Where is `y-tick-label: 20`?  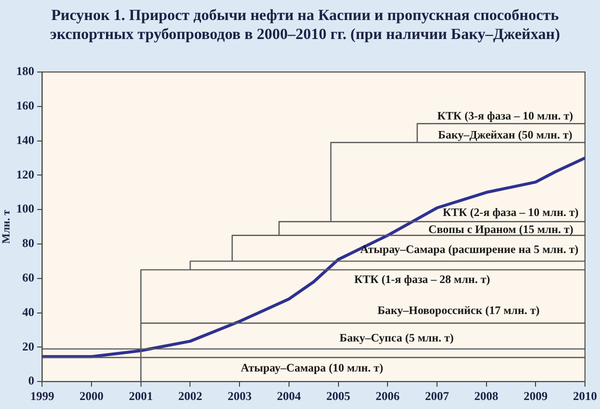 y-tick-label: 20 is located at coordinates (28, 346).